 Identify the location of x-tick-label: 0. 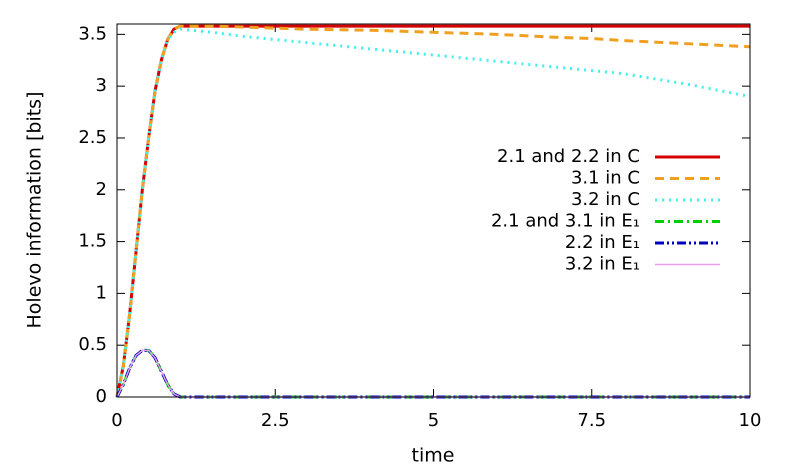
(116, 420).